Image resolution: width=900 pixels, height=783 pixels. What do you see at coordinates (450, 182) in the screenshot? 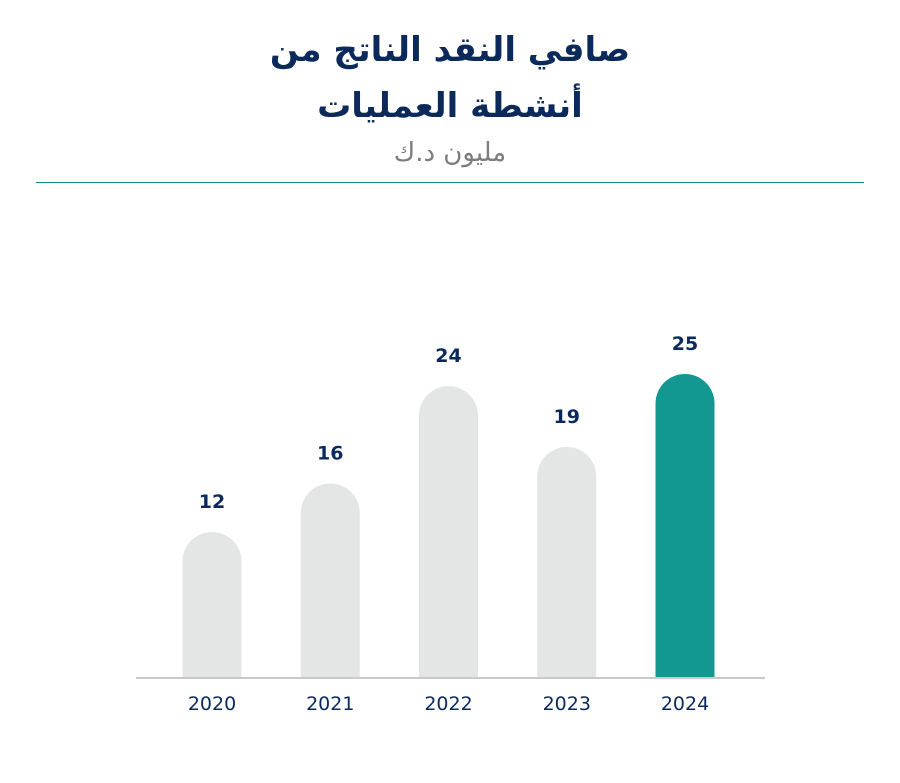
I see `header-divider` at bounding box center [450, 182].